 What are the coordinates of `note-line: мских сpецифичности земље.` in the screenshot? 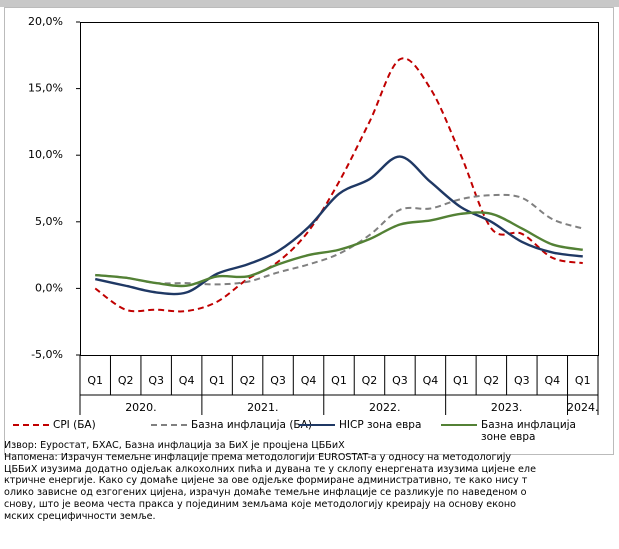 It's located at (80, 516).